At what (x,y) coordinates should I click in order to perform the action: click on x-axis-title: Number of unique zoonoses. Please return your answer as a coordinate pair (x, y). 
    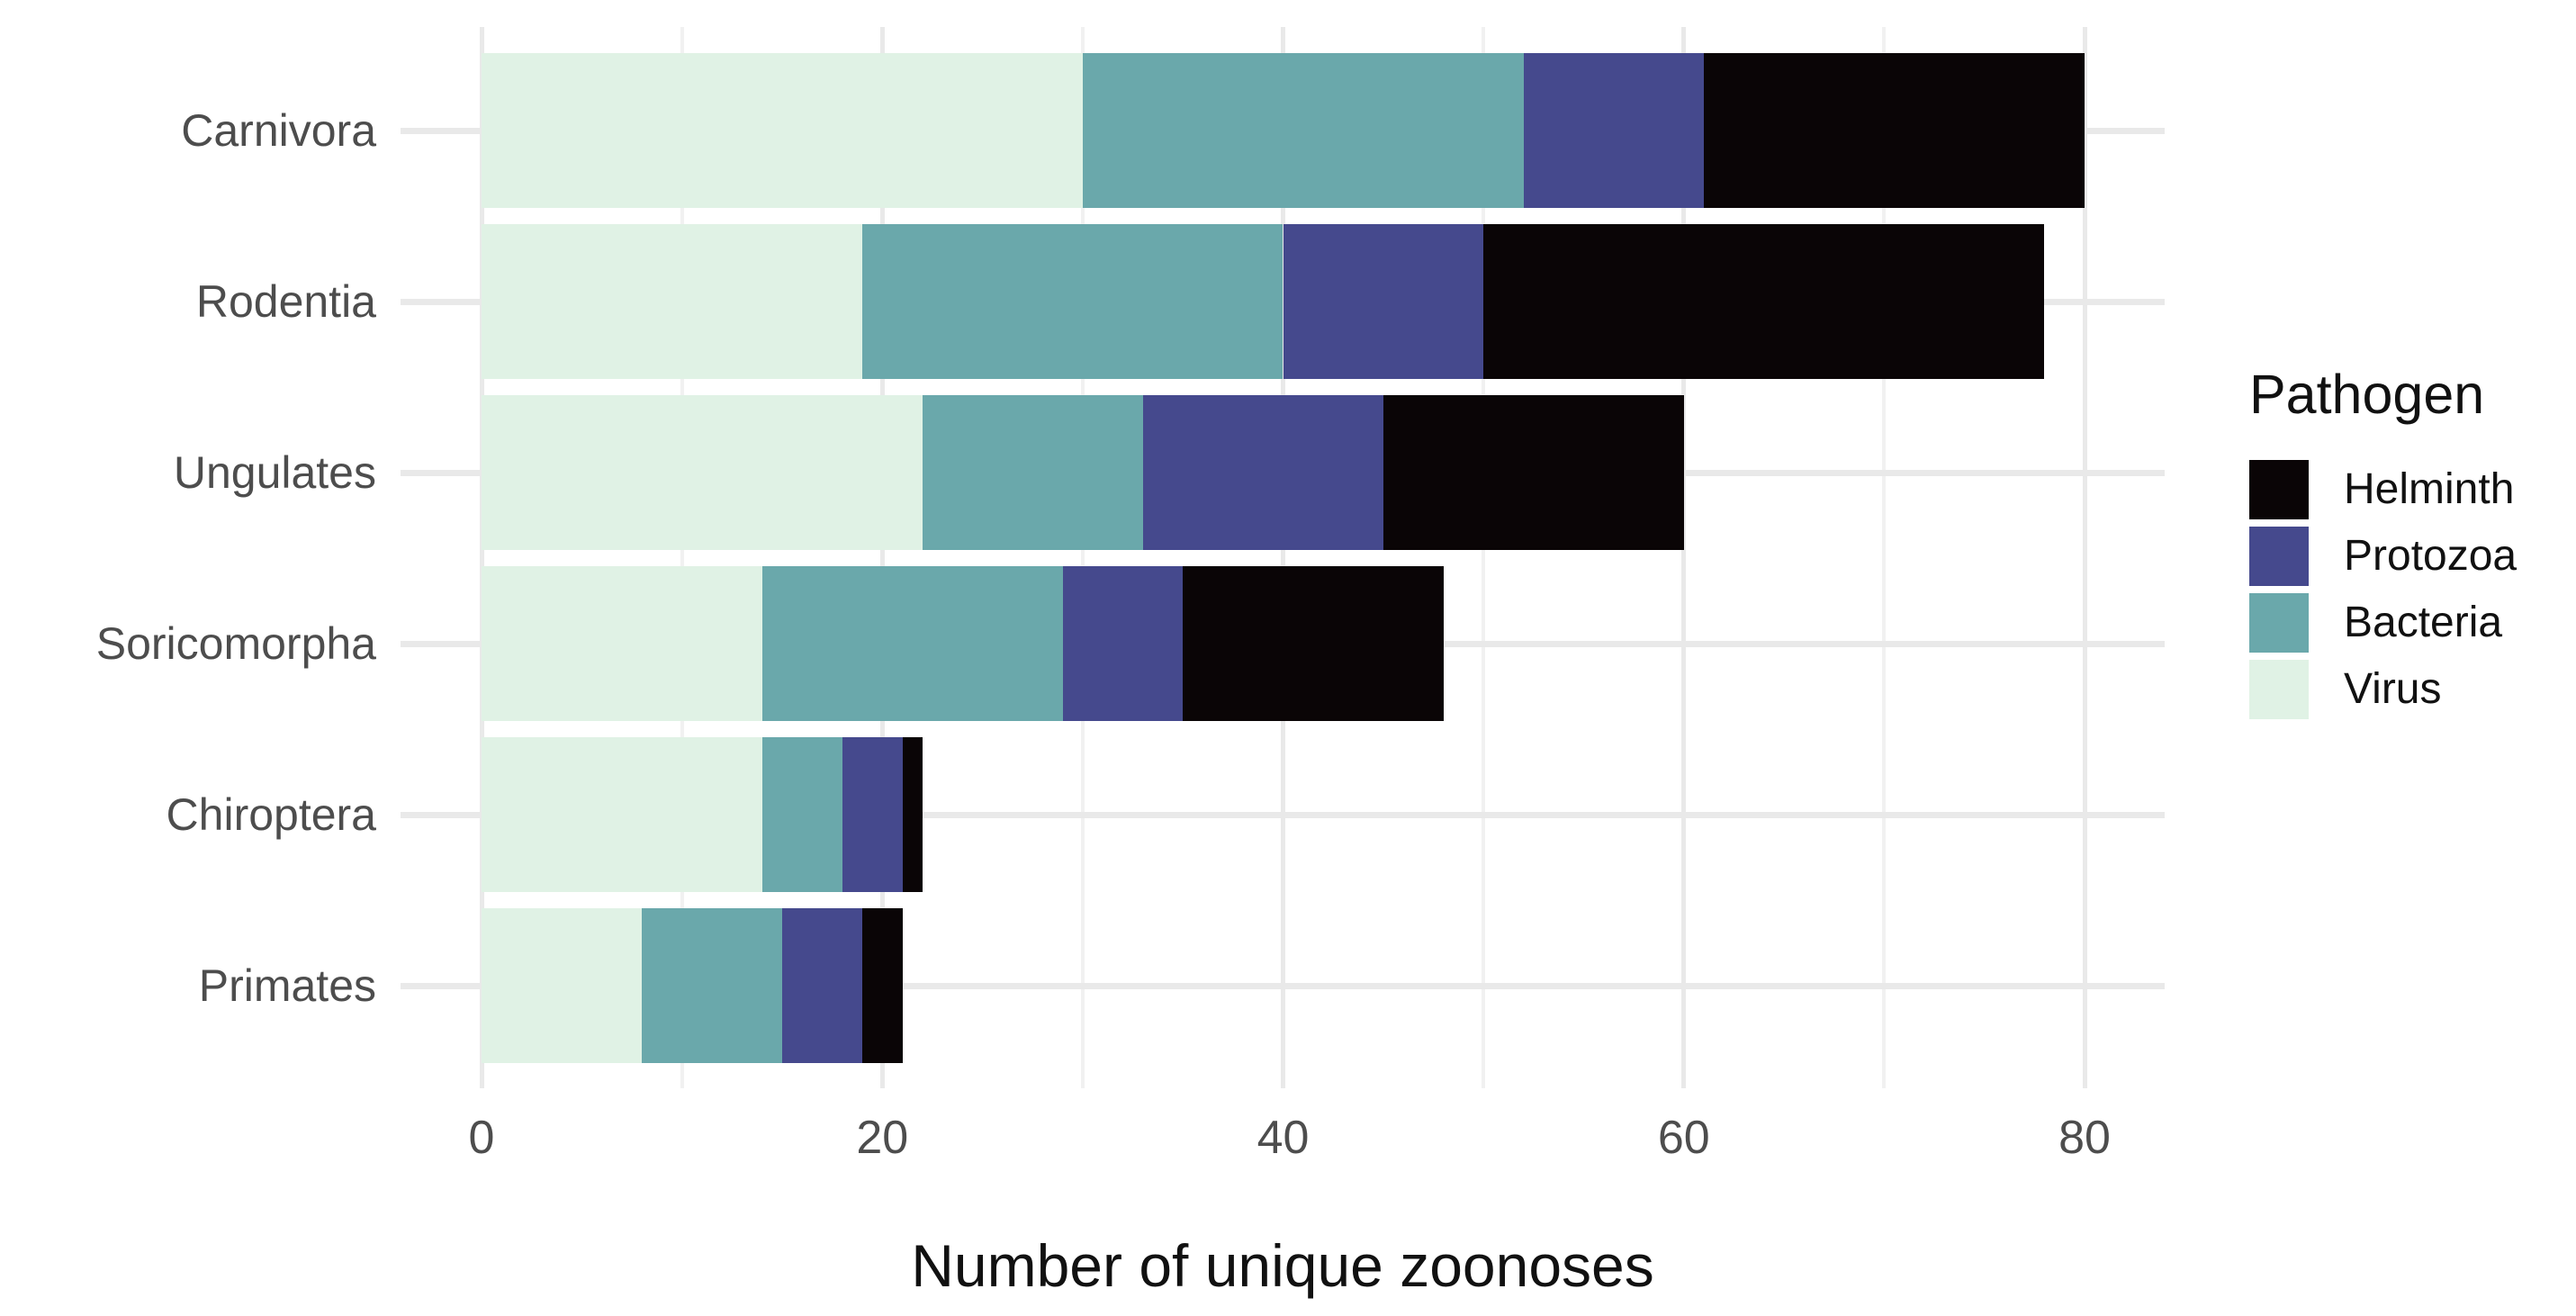
    Looking at the image, I should click on (1282, 1265).